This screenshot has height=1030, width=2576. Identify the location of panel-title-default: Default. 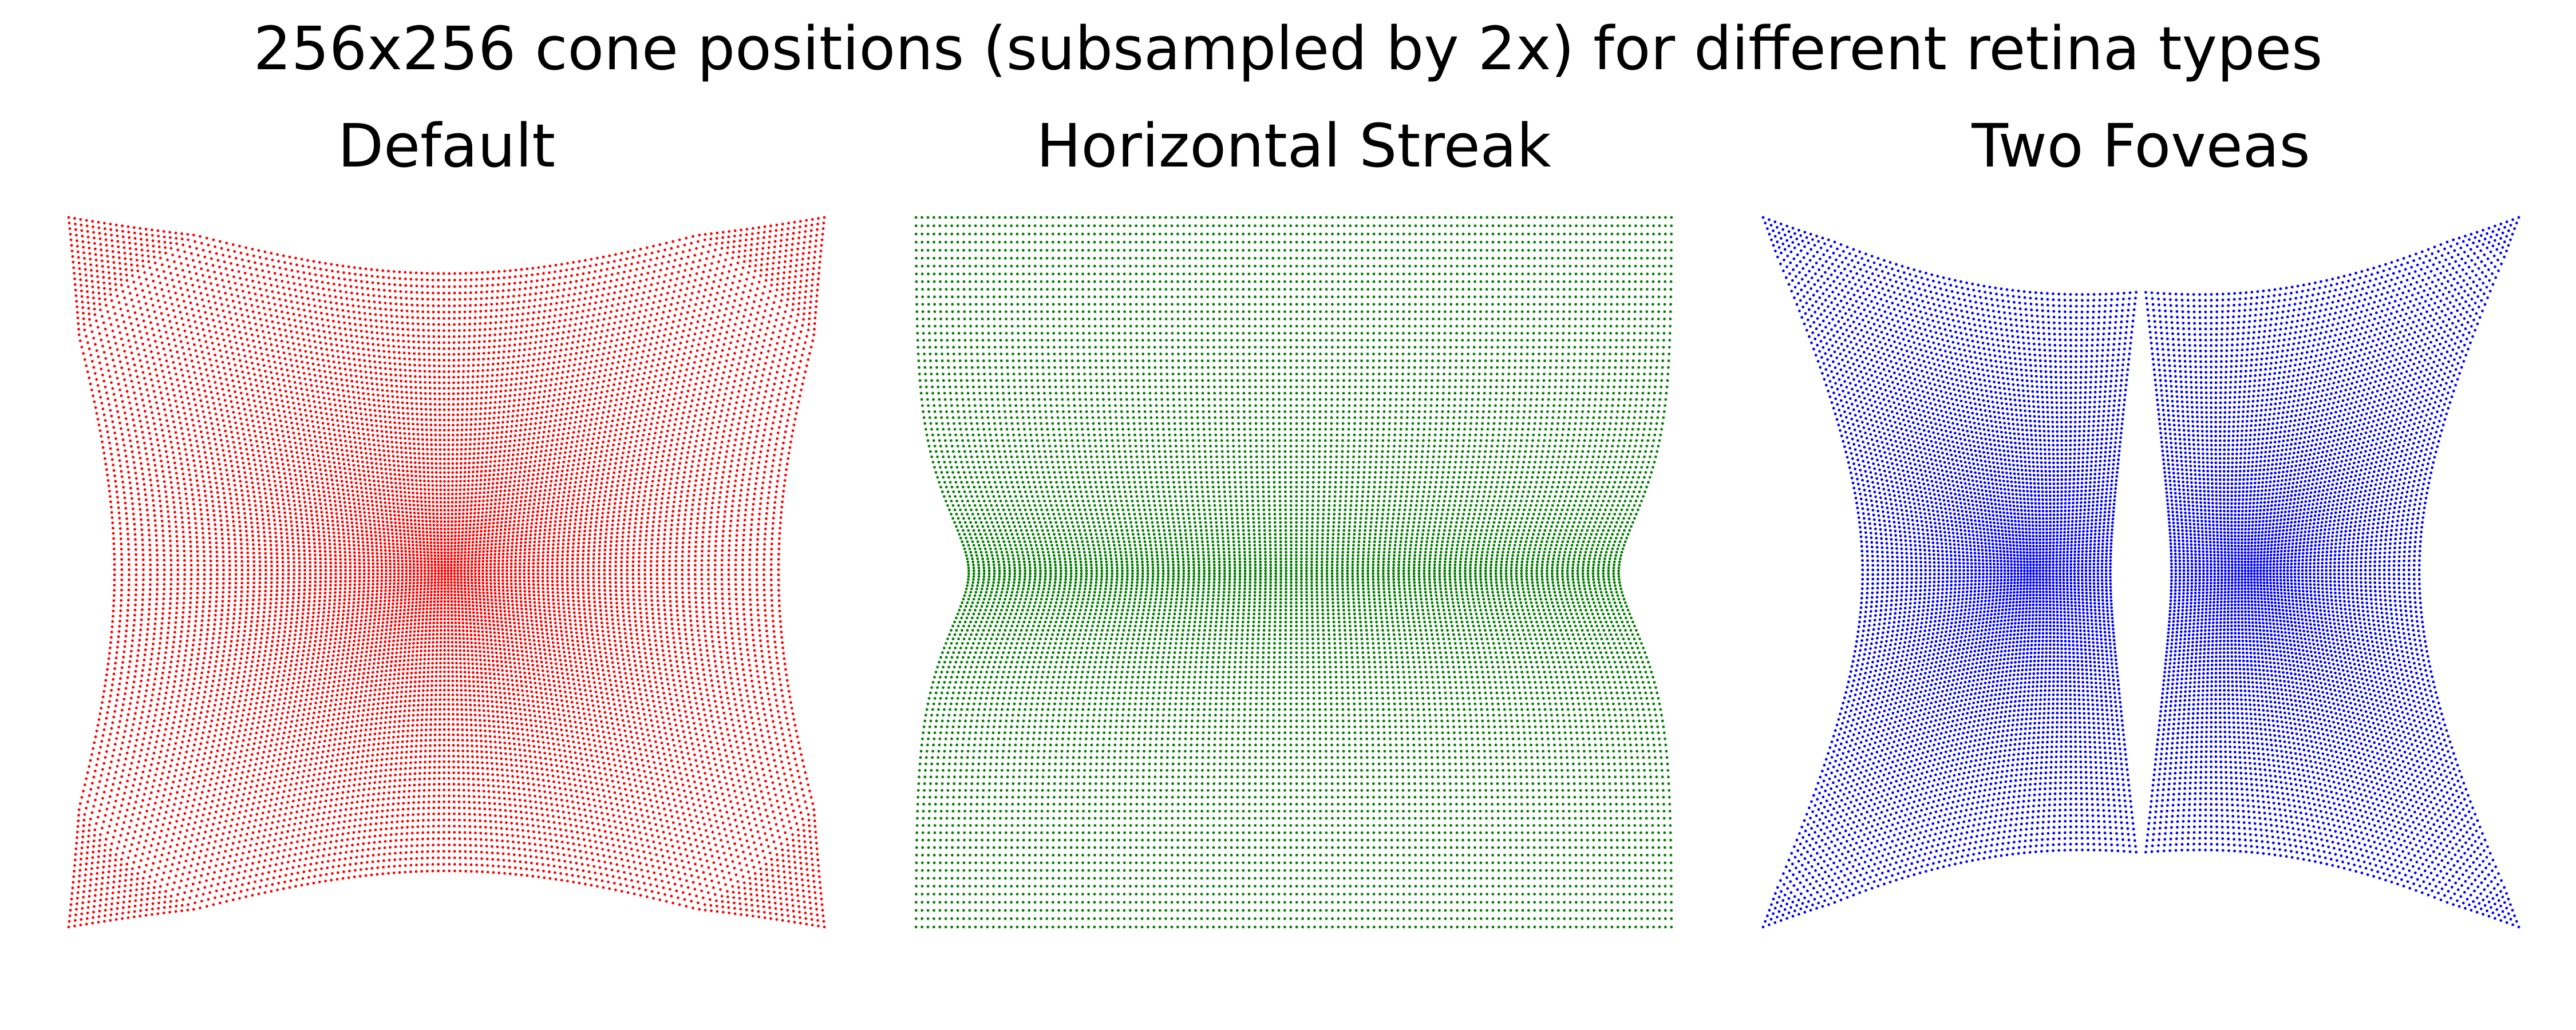
(446, 146).